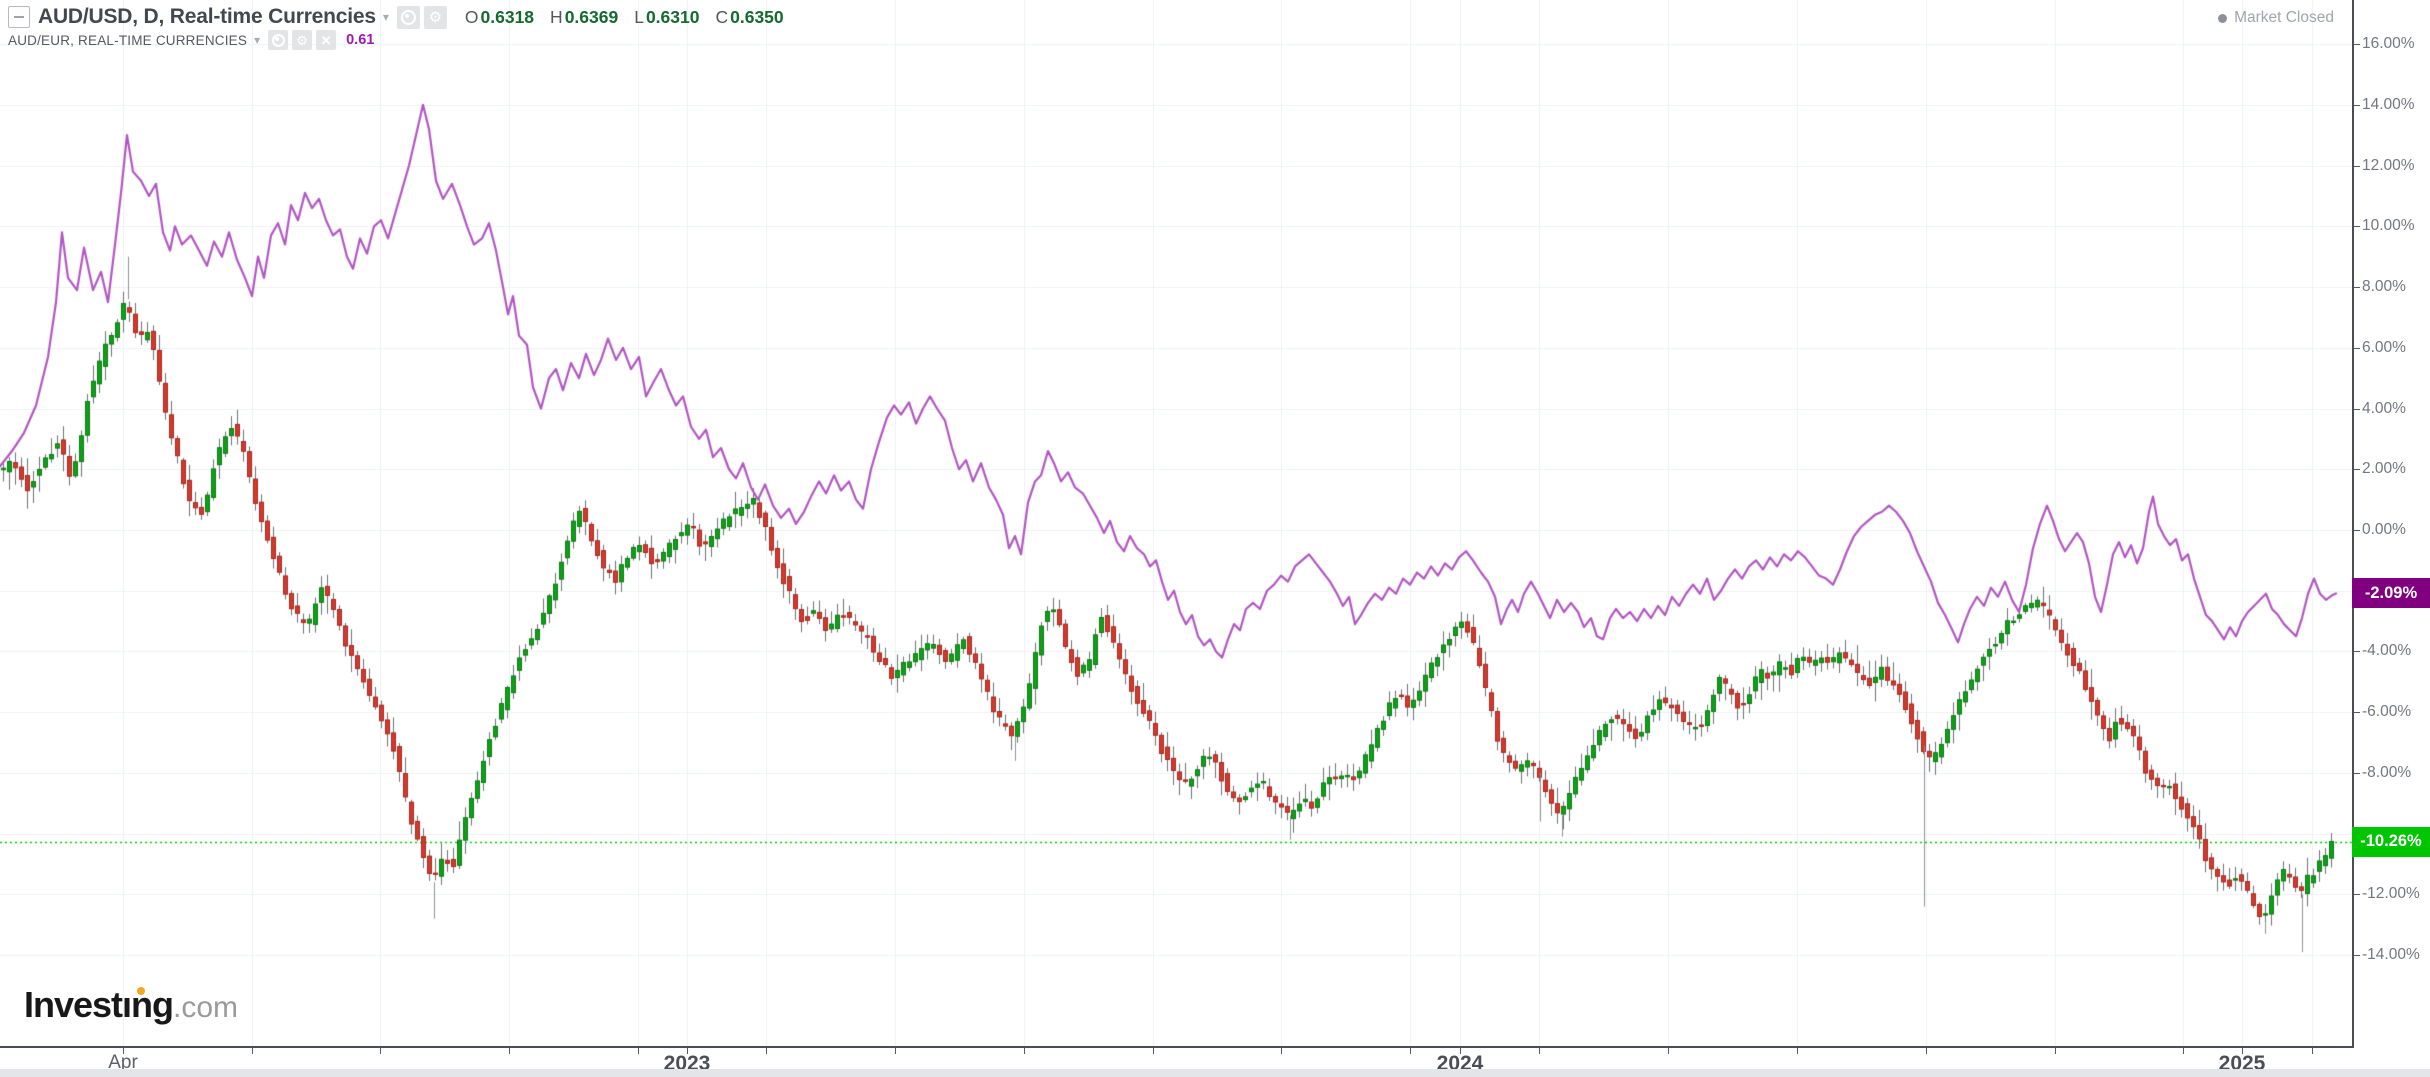 Image resolution: width=2430 pixels, height=1077 pixels. What do you see at coordinates (2388, 165) in the screenshot?
I see `y-tick-label: 12.00%` at bounding box center [2388, 165].